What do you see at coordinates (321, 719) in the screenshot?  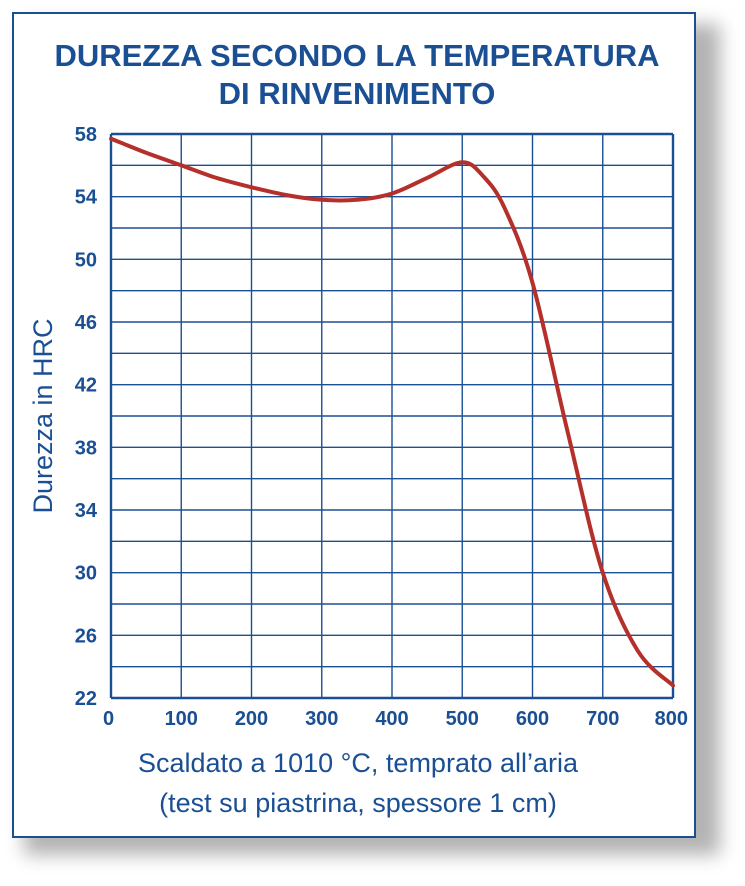 I see `x-tick-label: 300` at bounding box center [321, 719].